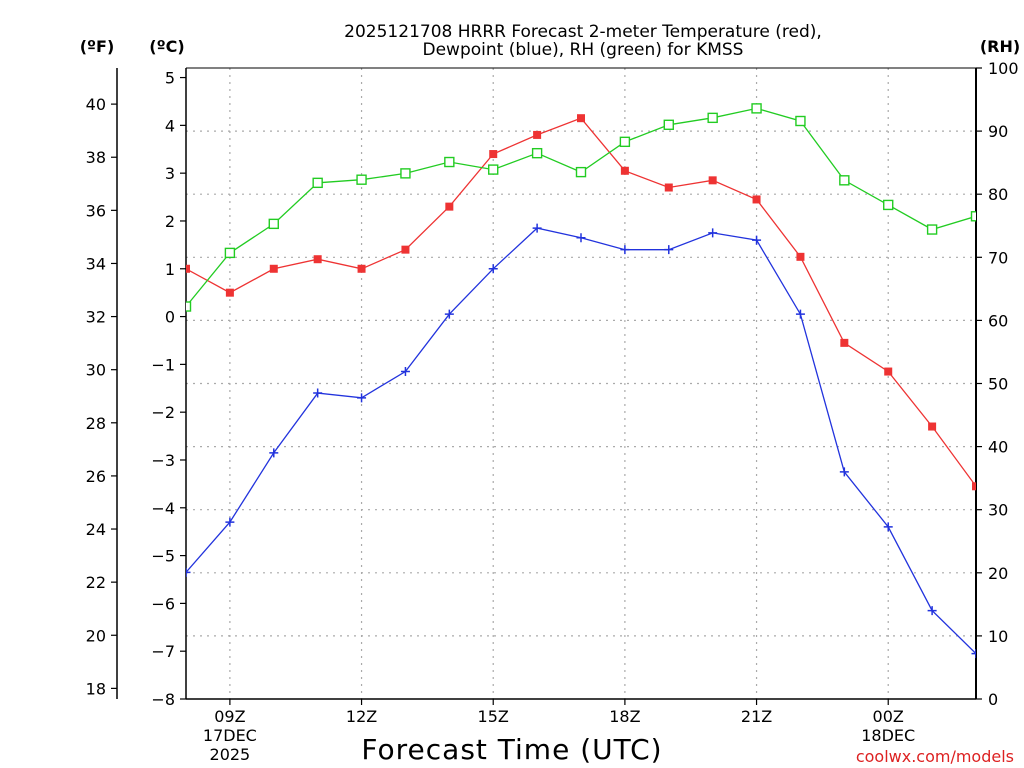 The image size is (1024, 768). I want to click on time-tick-label: 00Z, so click(888, 716).